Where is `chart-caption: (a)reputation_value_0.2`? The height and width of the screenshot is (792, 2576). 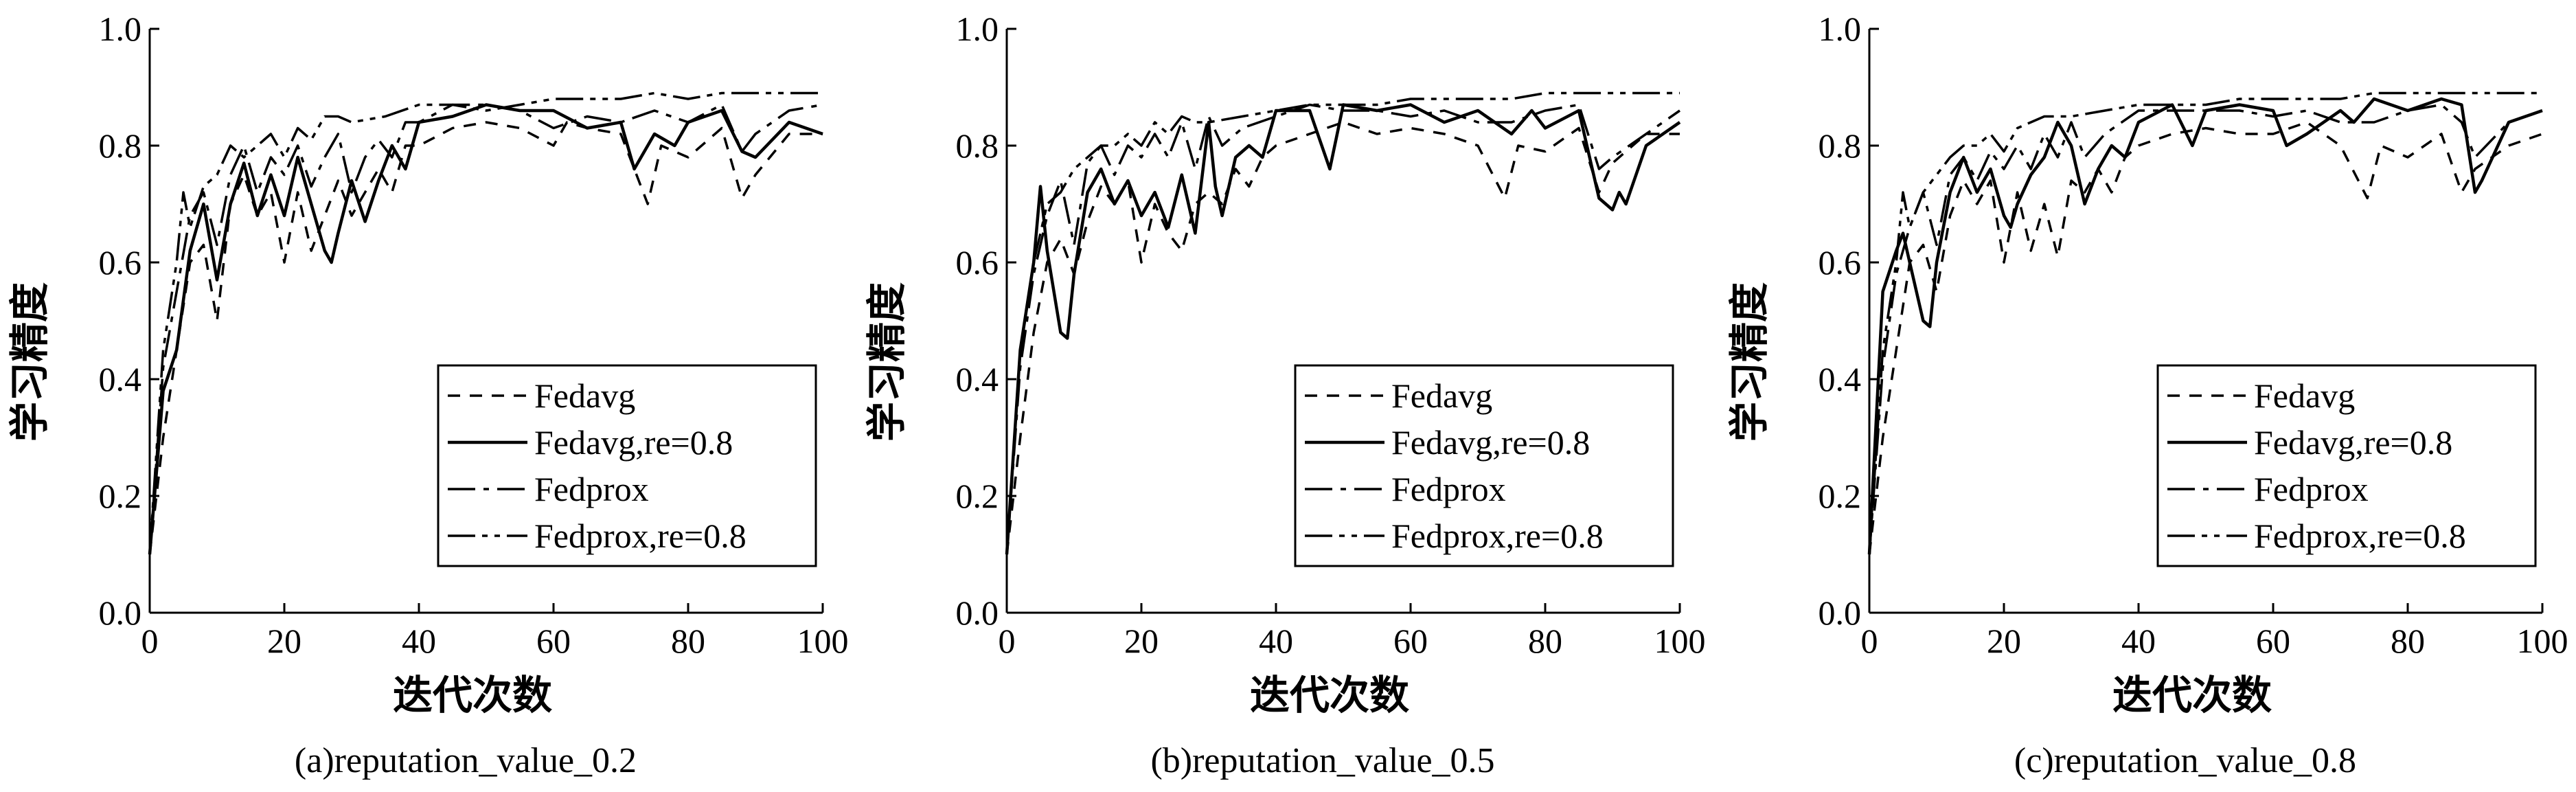
chart-caption: (a)reputation_value_0.2 is located at coordinates (466, 761).